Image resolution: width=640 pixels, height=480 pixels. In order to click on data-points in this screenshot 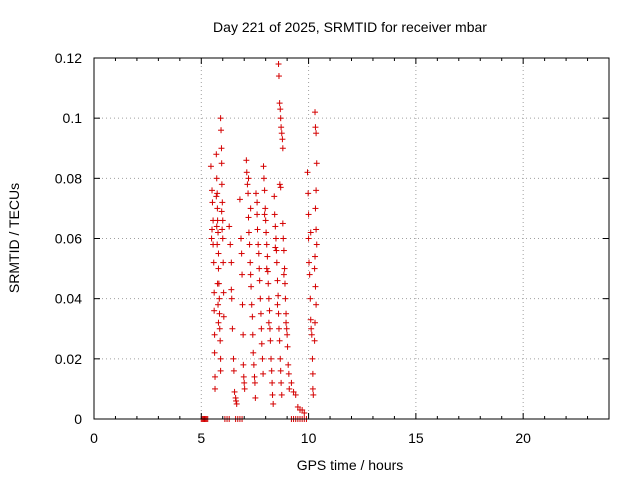, I will do `click(259, 241)`.